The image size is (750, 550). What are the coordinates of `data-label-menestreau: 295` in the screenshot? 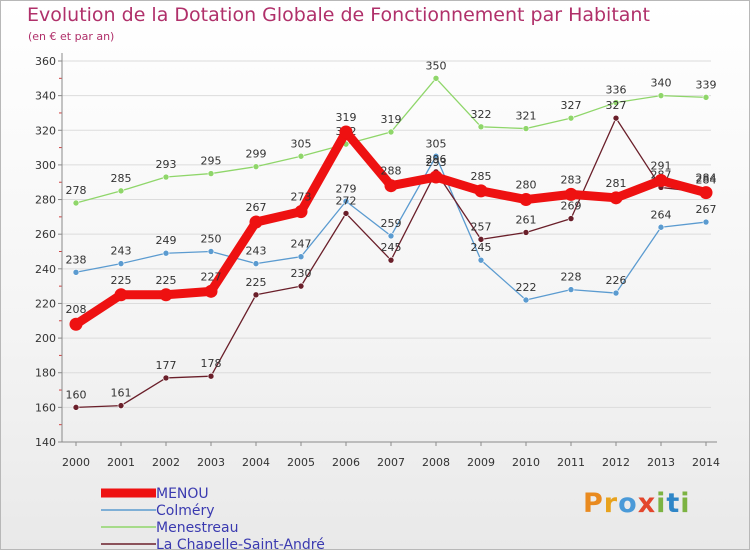 It's located at (211, 161).